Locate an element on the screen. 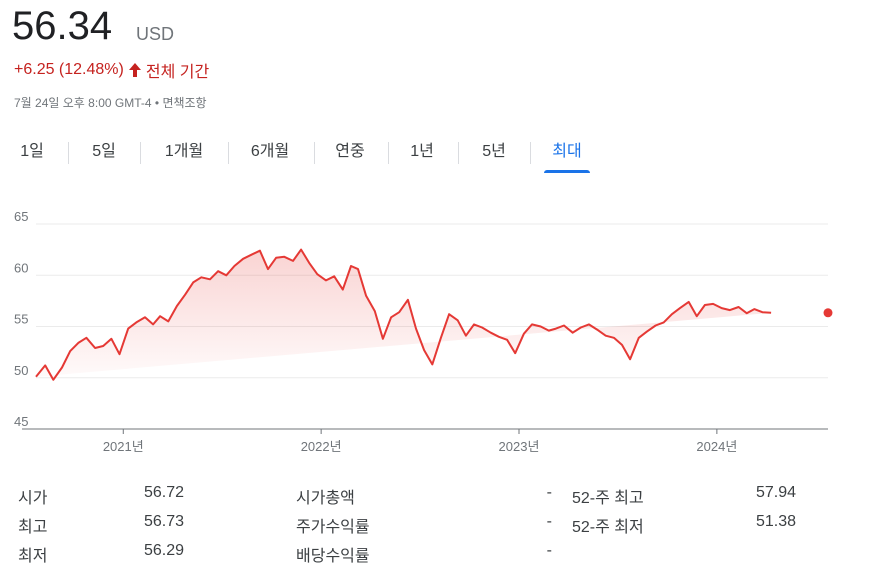  stat-div-label: 배당수익률 is located at coordinates (333, 556).